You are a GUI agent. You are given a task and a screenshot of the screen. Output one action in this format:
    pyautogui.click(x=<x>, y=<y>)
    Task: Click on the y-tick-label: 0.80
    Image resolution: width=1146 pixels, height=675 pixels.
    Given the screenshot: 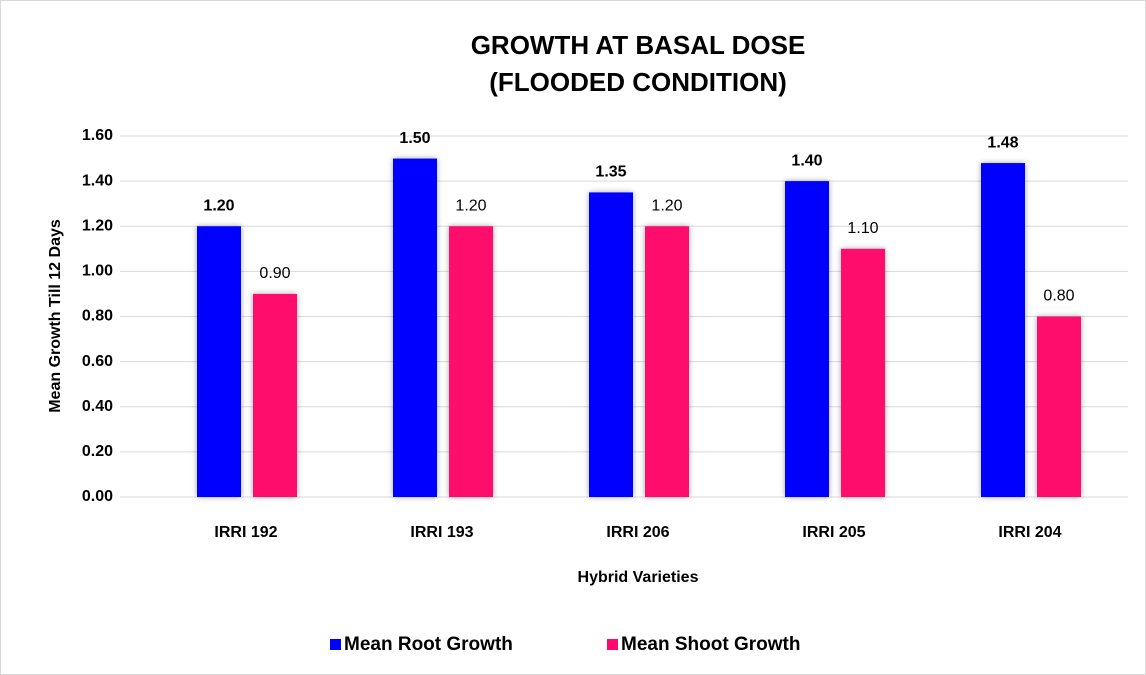 What is the action you would take?
    pyautogui.click(x=97, y=316)
    